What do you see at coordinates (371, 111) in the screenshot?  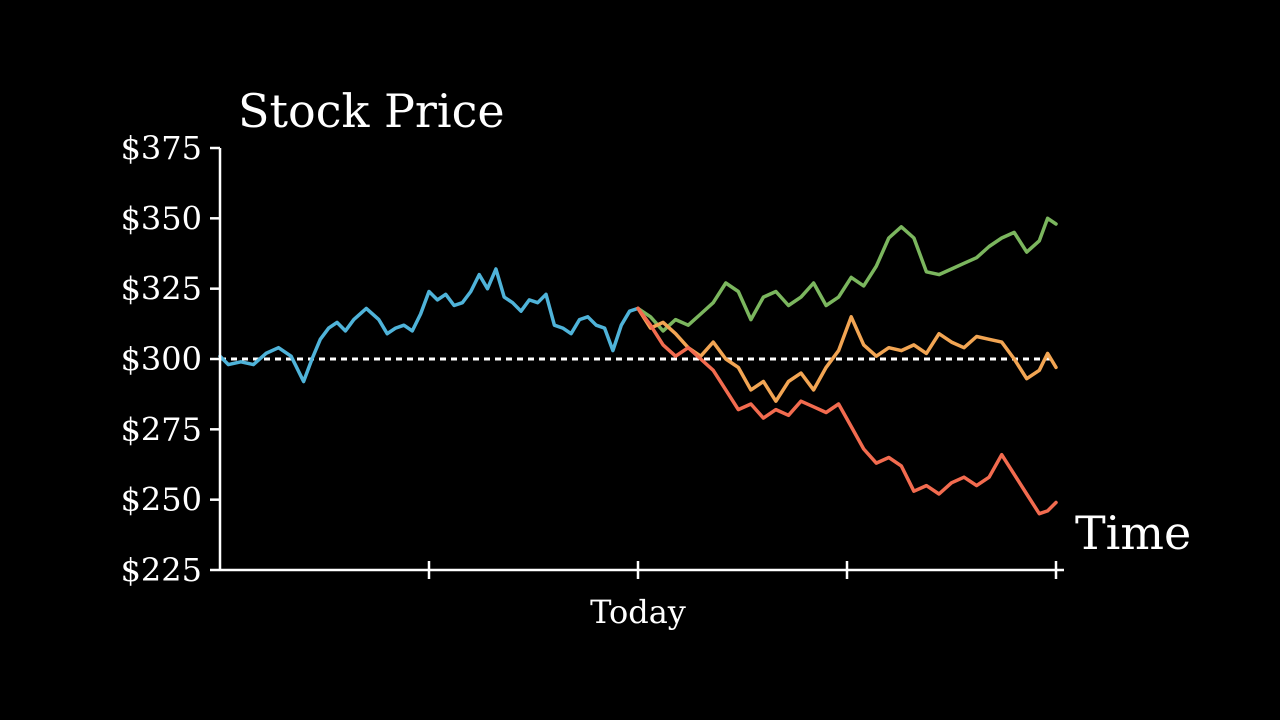 I see `chart-title: Stock Price` at bounding box center [371, 111].